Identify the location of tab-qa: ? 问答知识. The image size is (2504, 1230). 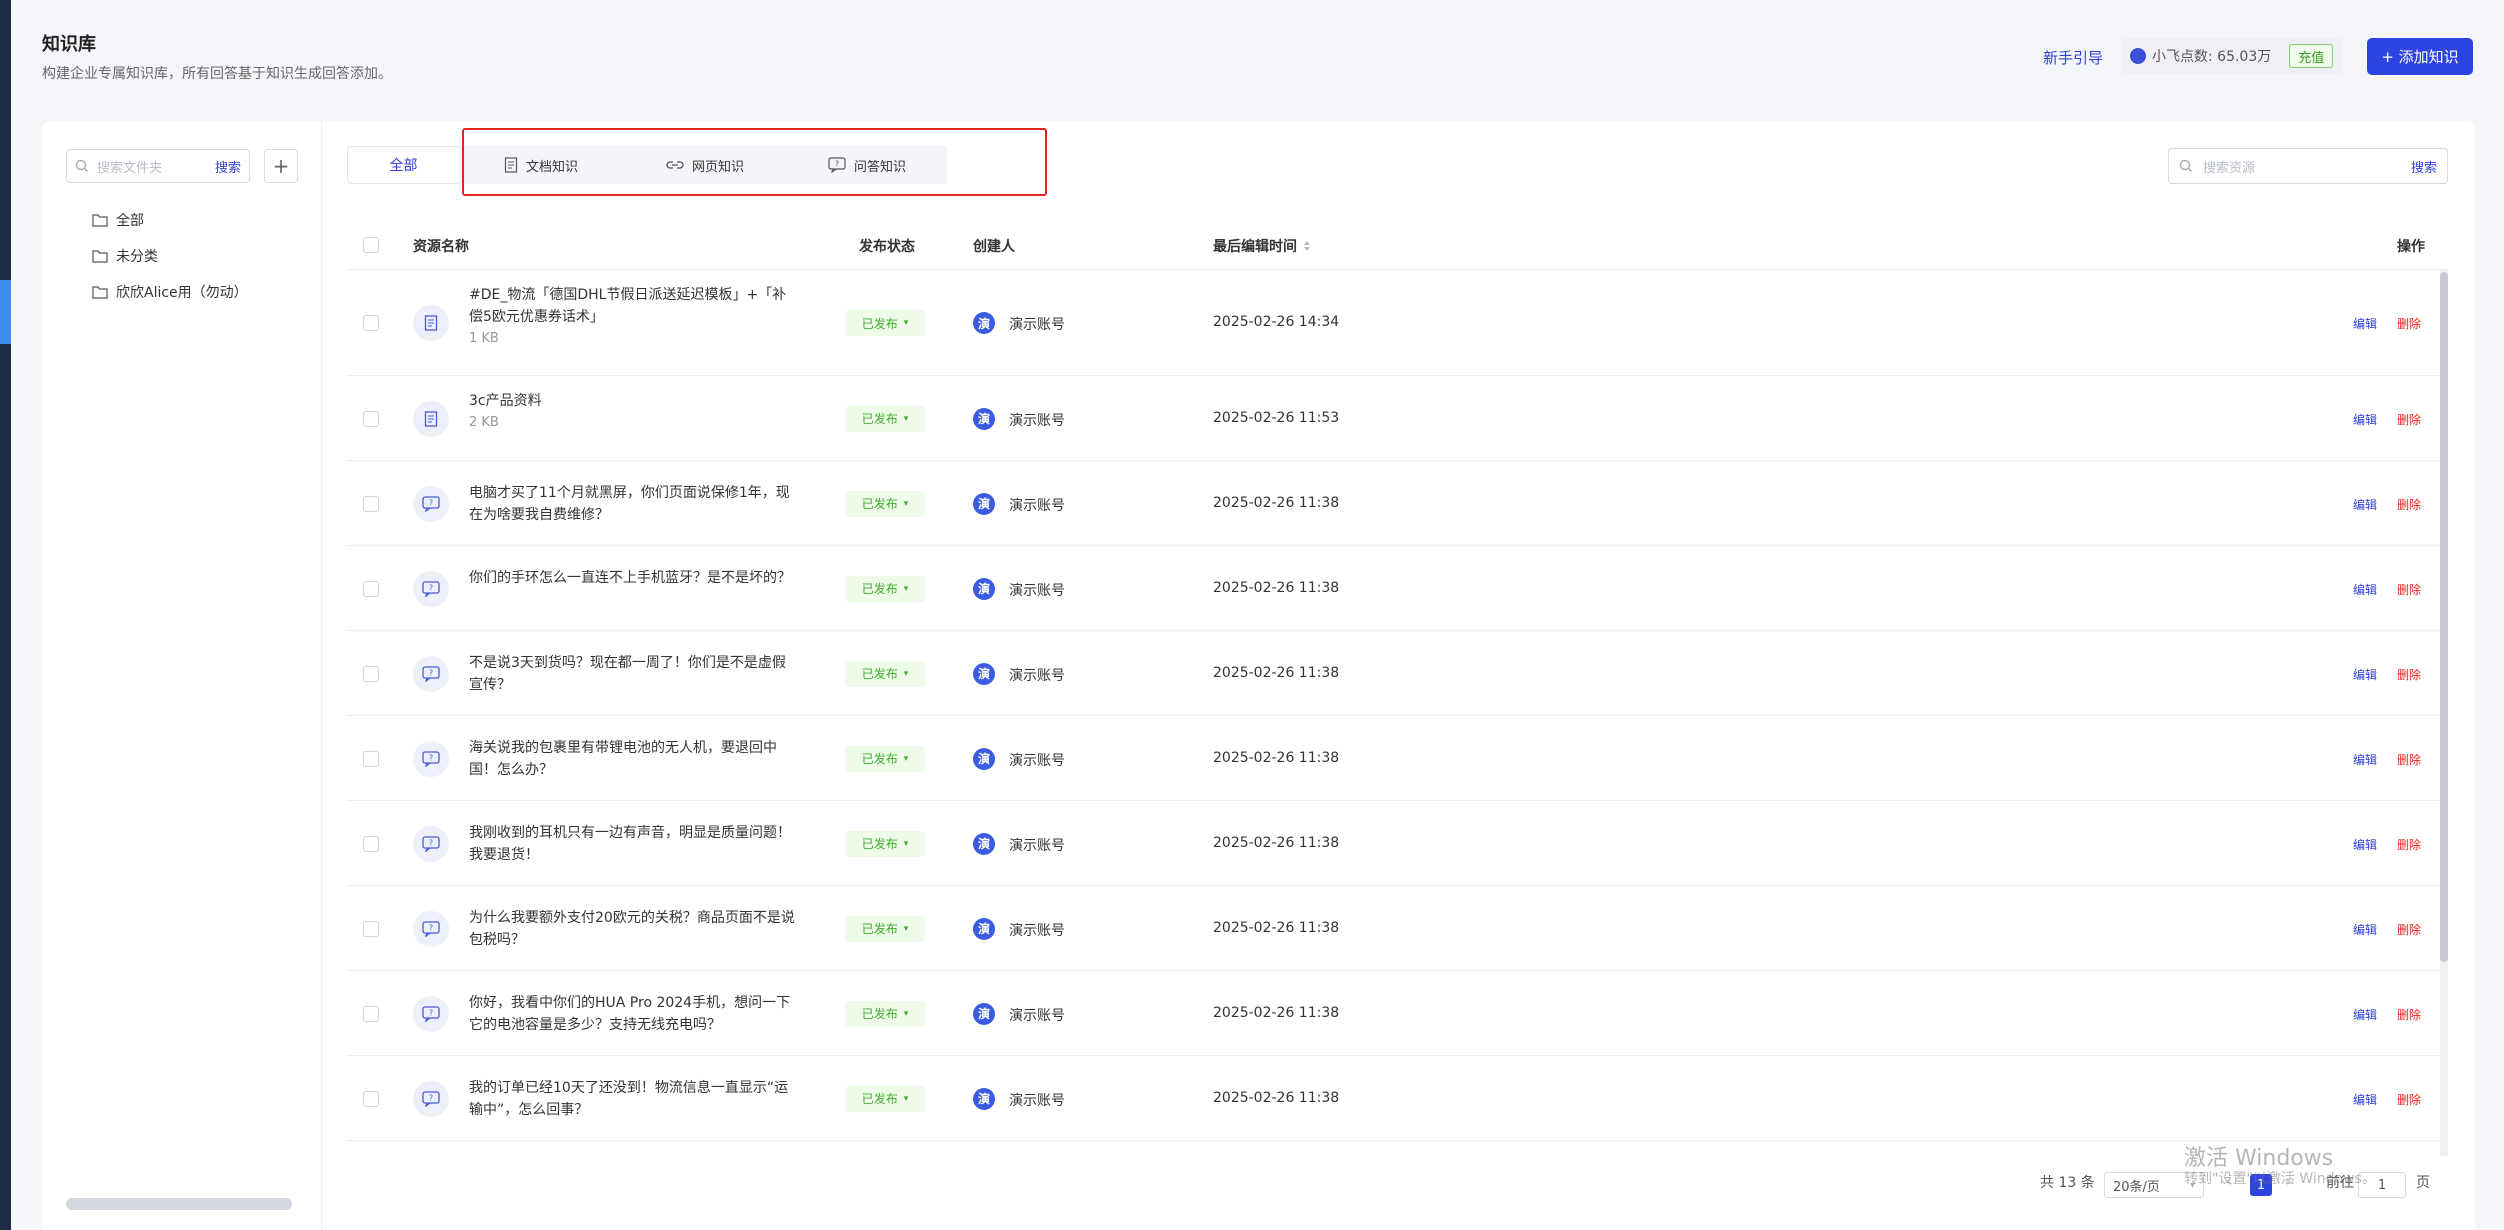
(867, 165).